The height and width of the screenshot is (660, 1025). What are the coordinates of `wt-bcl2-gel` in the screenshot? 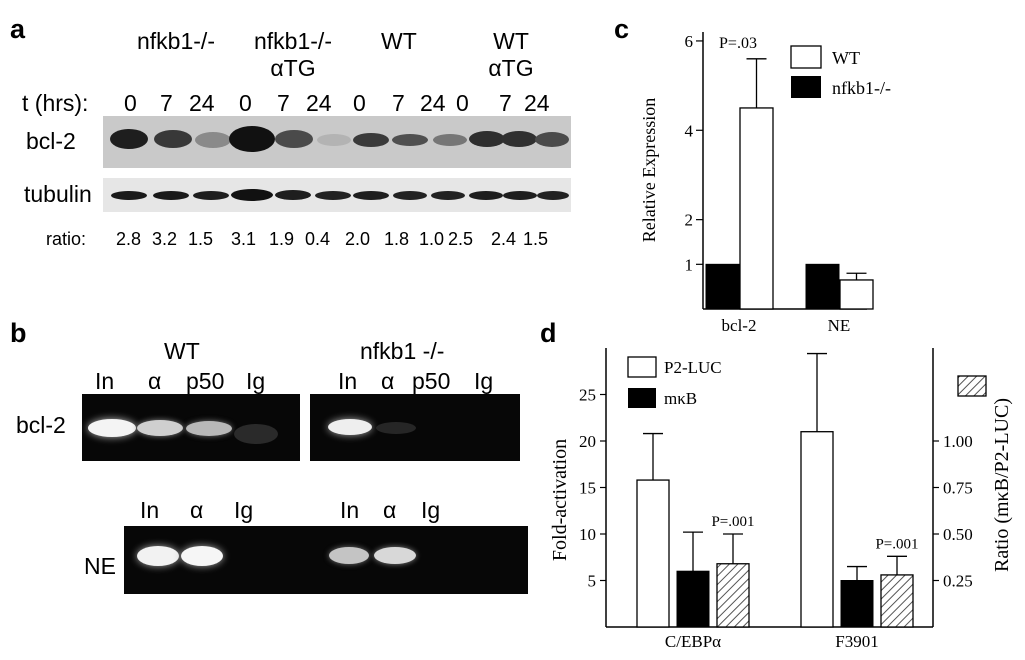 It's located at (191, 427).